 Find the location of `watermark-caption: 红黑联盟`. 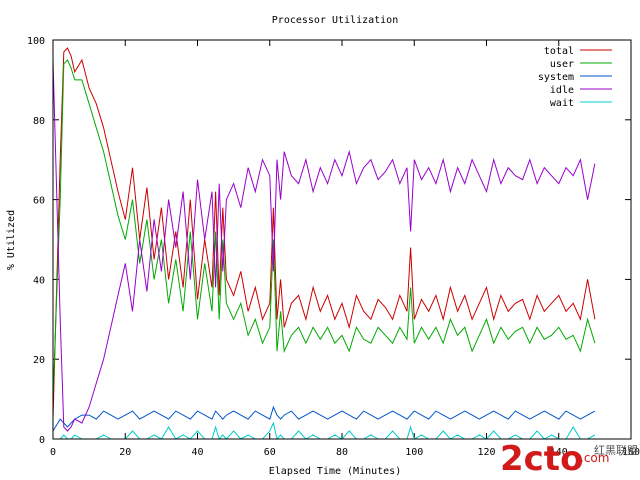

watermark-caption: 红黑联盟 is located at coordinates (616, 450).